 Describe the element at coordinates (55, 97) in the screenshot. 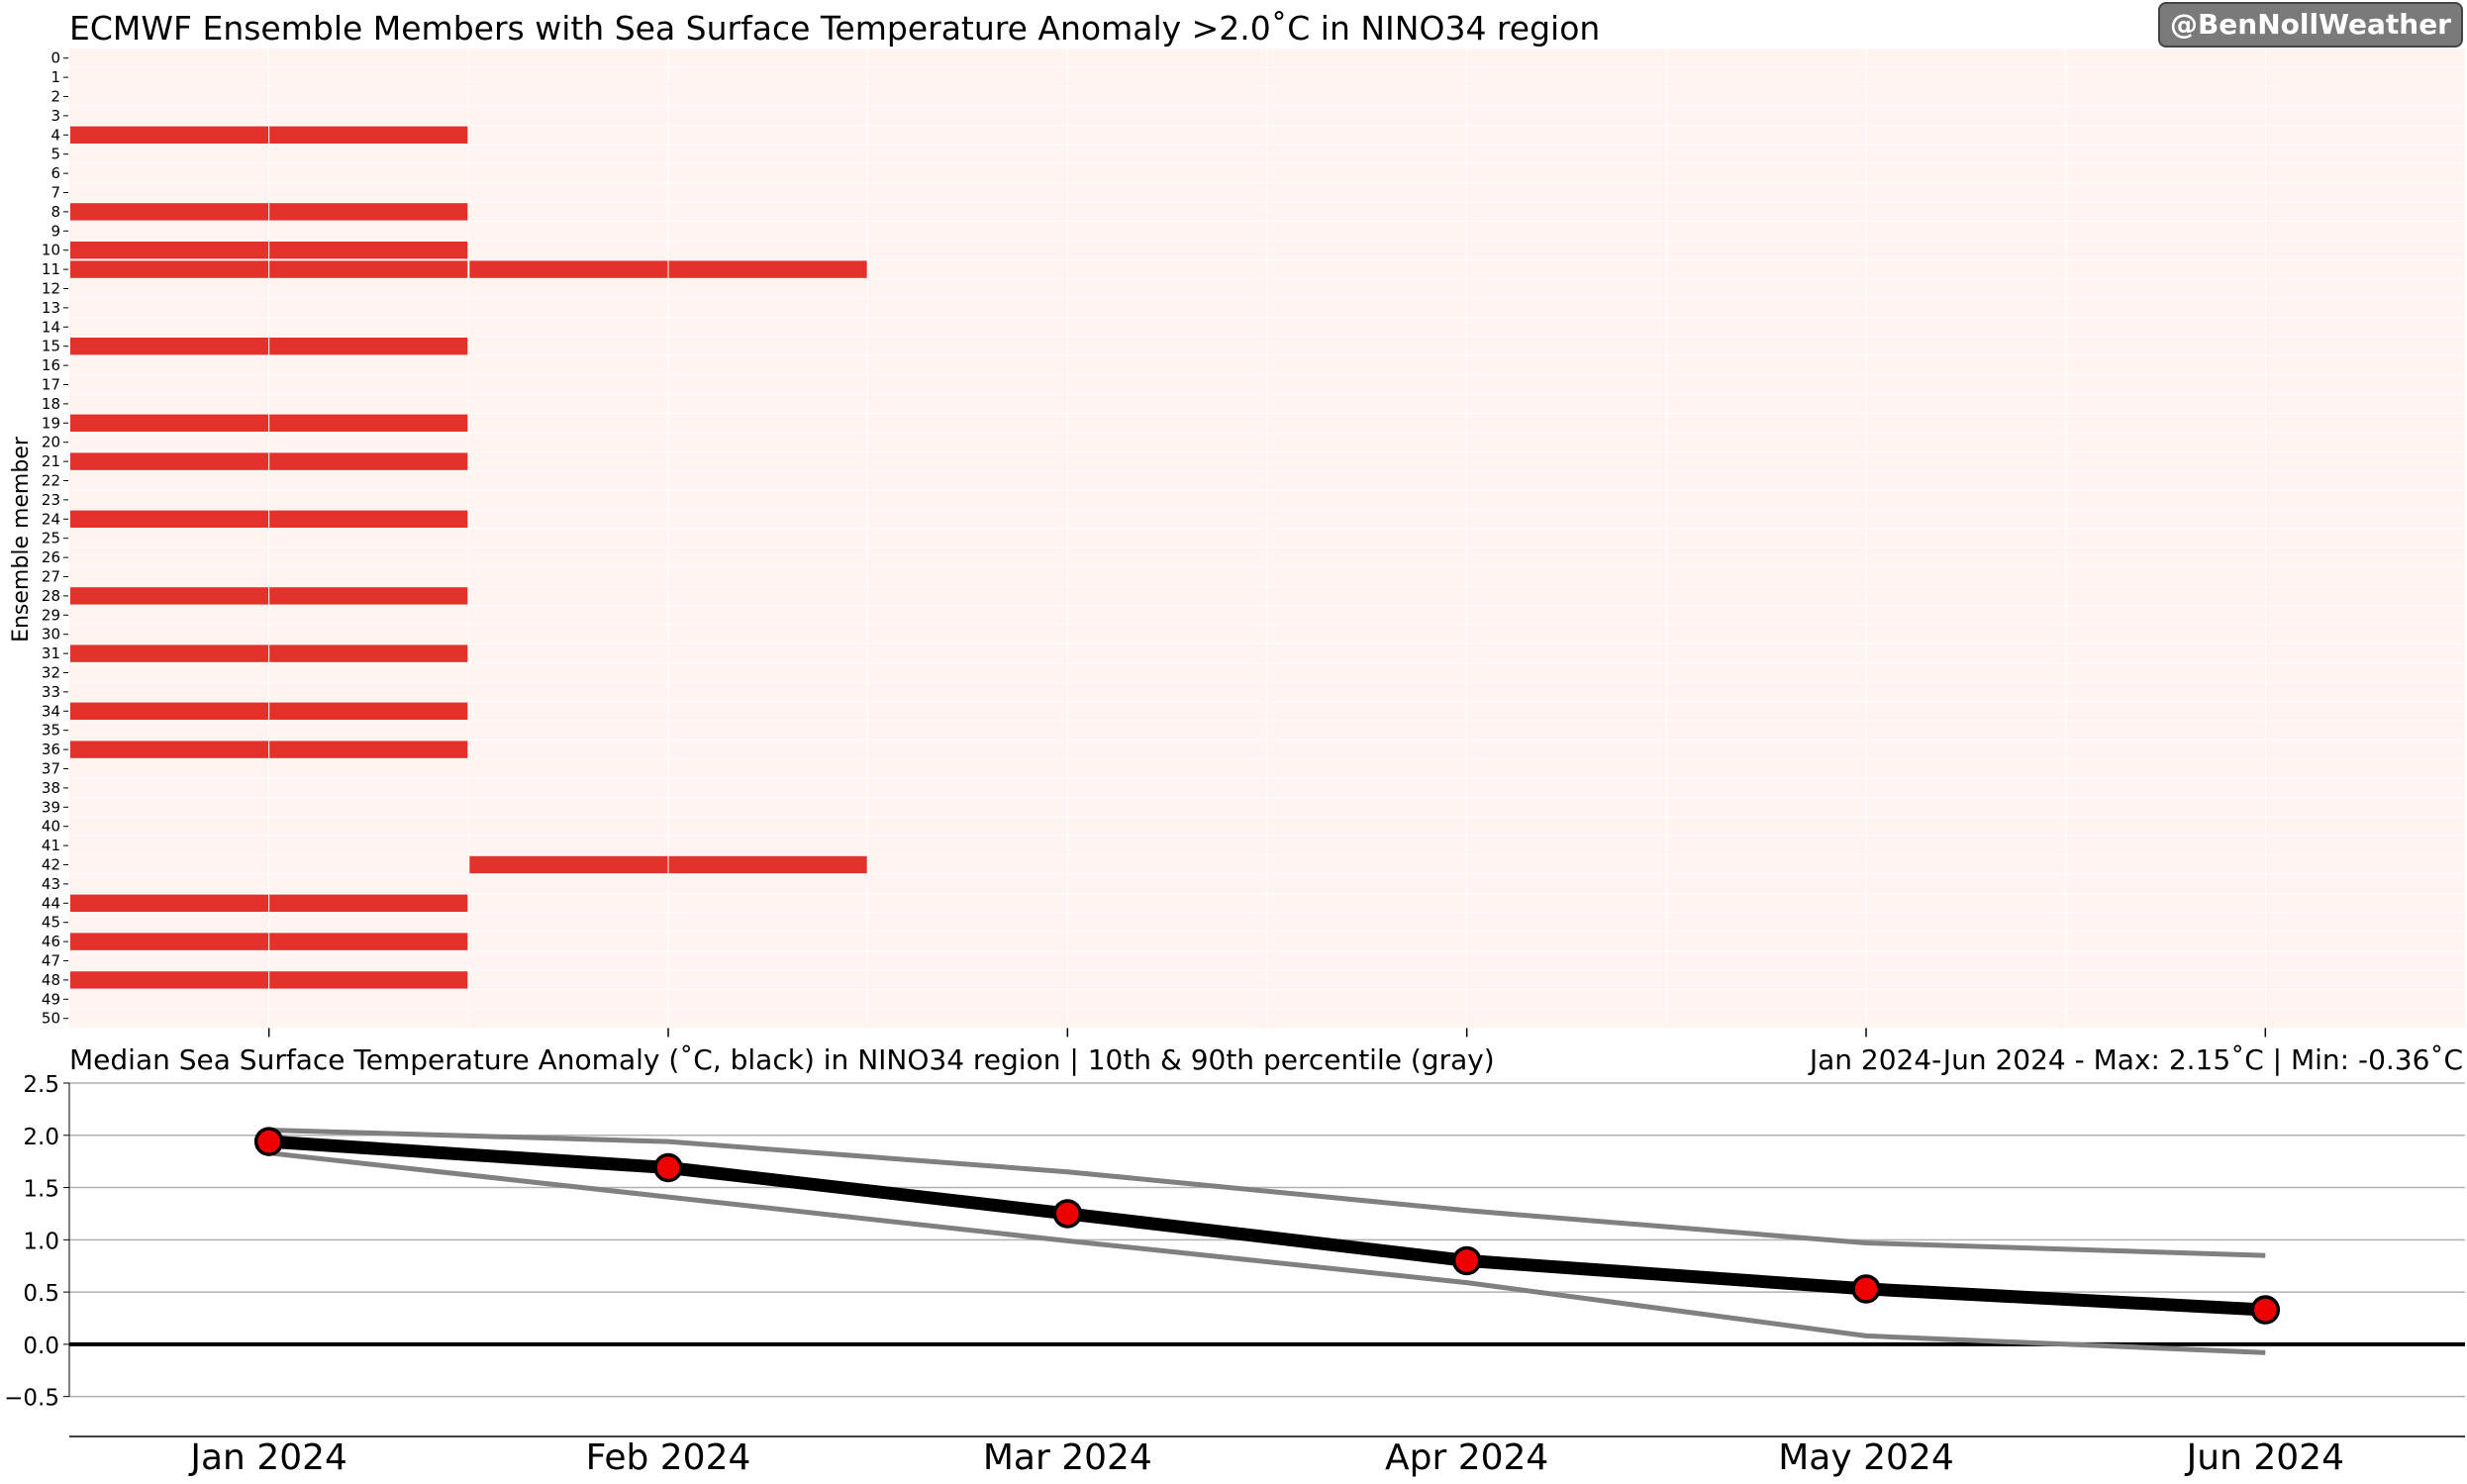

I see `heatmap-y-tick-label: 2` at that location.